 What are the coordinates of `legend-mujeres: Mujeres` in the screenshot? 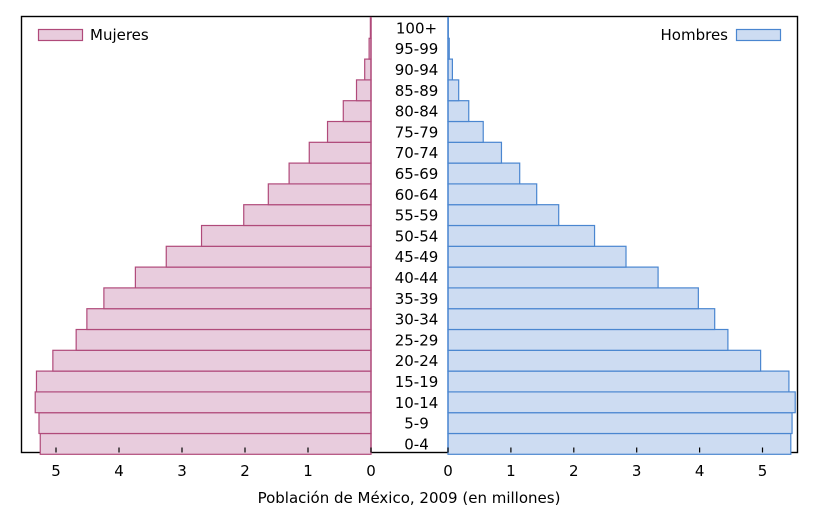 It's located at (93, 35).